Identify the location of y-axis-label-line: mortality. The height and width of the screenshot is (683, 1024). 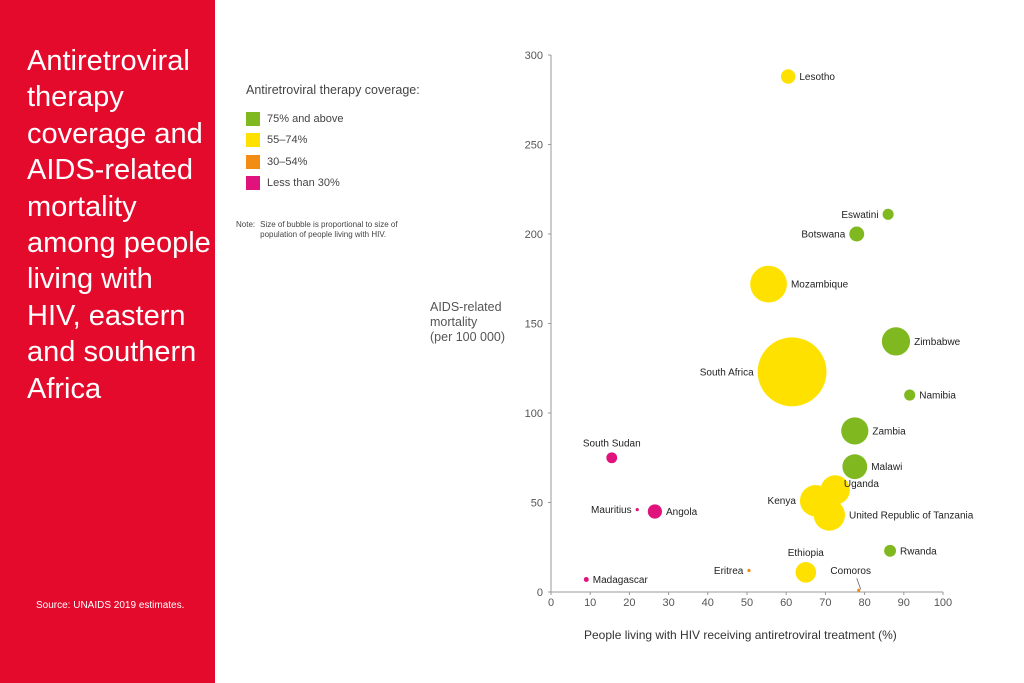
(454, 322).